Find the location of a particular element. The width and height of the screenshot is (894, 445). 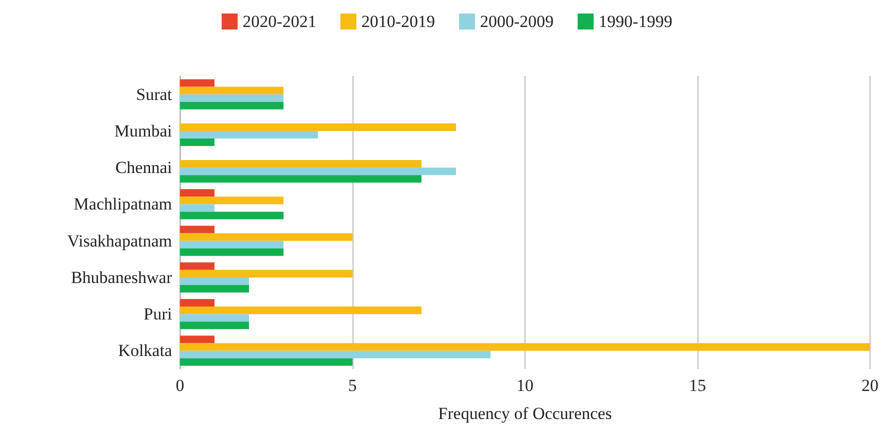

y-tick-label: Kolkata is located at coordinates (145, 350).